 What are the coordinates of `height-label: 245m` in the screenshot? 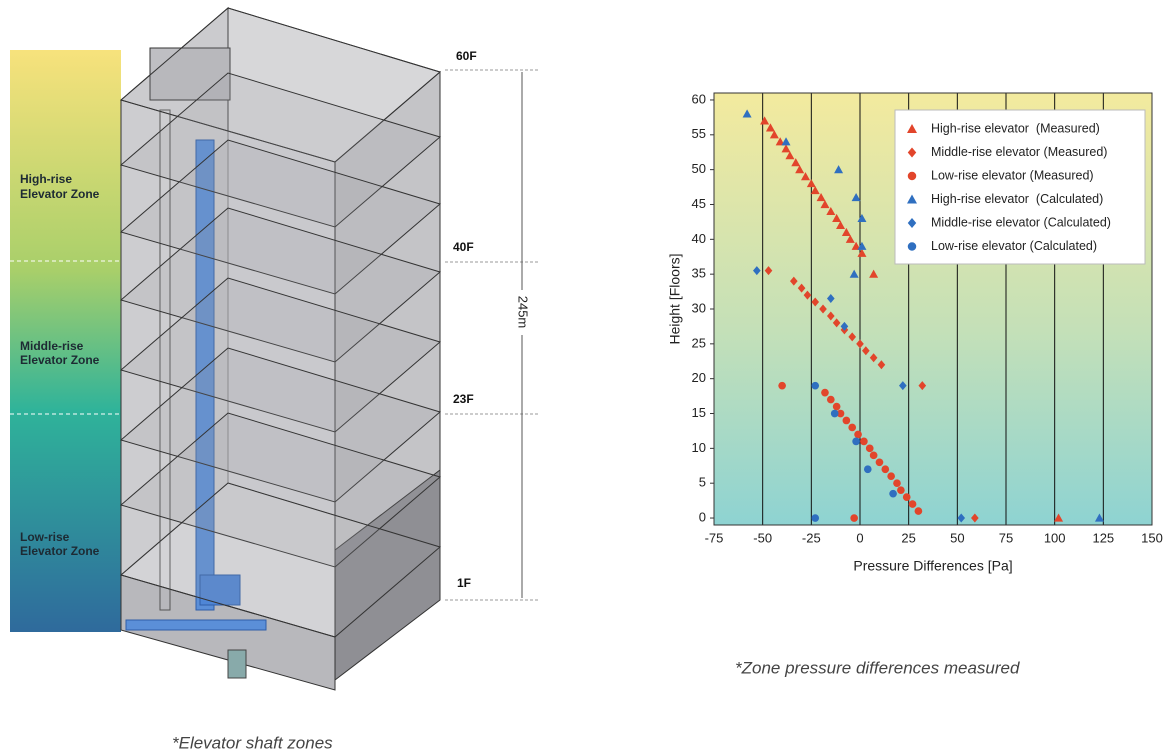 It's located at (523, 312).